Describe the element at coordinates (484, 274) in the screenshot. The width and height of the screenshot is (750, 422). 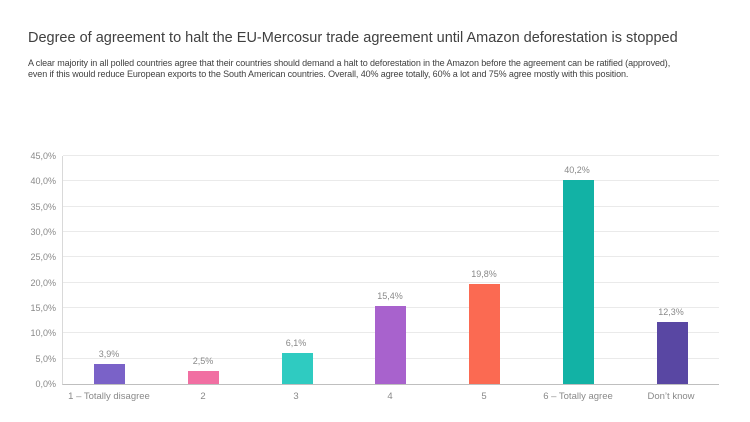
I see `bar-value-label: 19,8%` at that location.